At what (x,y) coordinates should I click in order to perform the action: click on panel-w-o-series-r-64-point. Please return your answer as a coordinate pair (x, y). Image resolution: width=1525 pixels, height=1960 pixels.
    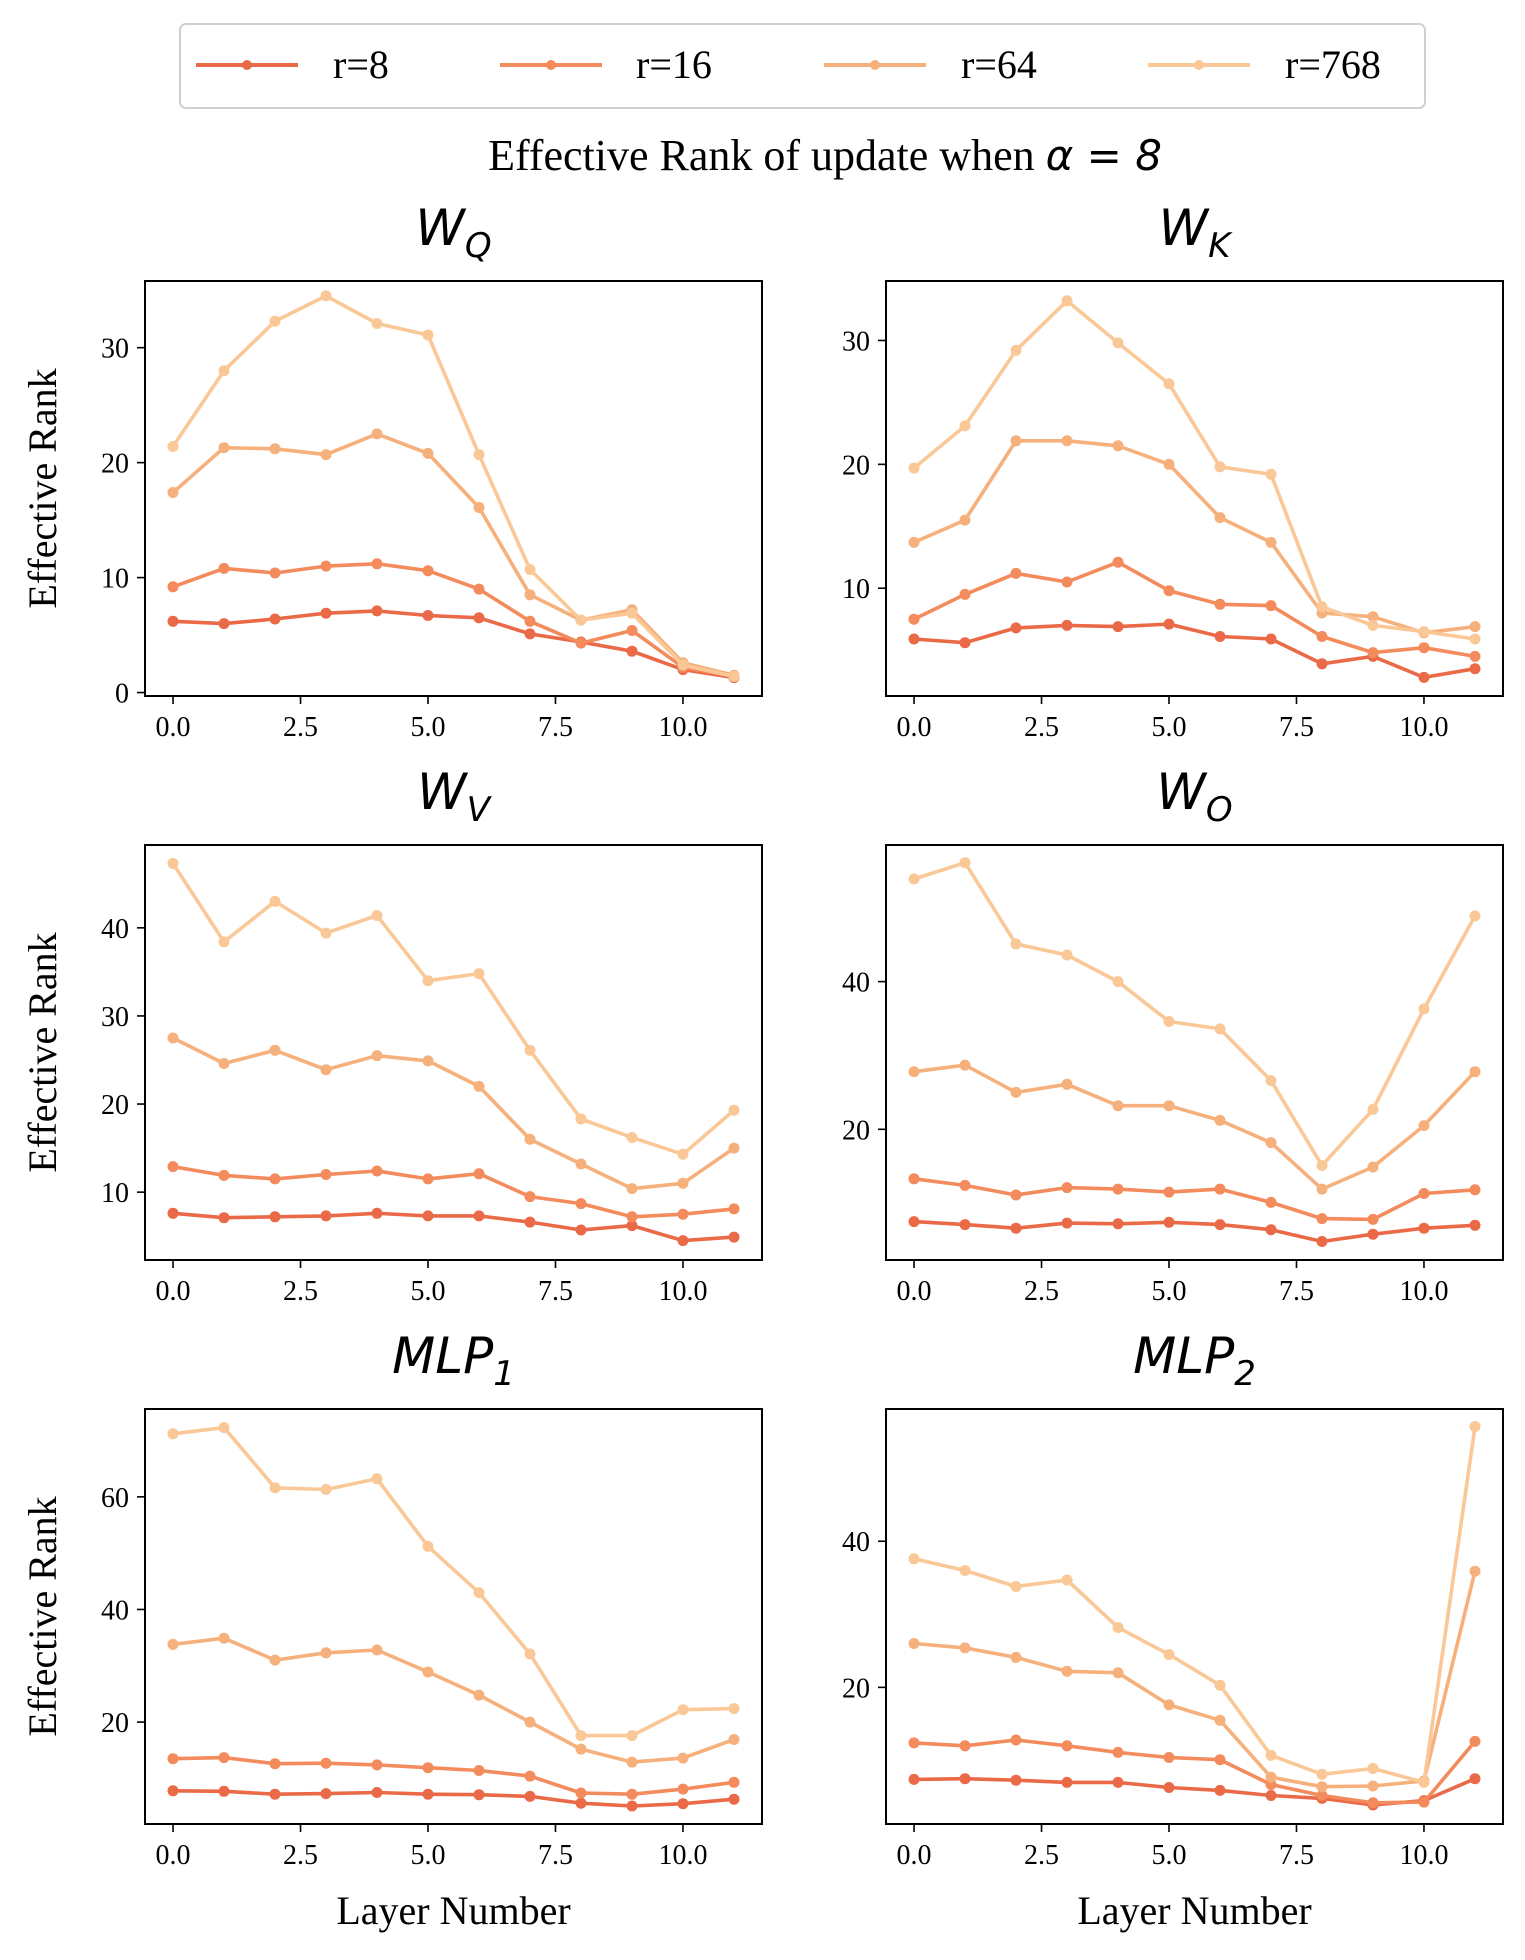
    Looking at the image, I should click on (1118, 1106).